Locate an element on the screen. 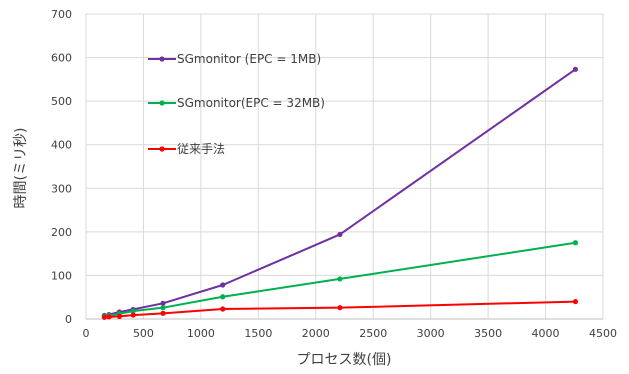  x-tick-label: 3000 is located at coordinates (431, 333).